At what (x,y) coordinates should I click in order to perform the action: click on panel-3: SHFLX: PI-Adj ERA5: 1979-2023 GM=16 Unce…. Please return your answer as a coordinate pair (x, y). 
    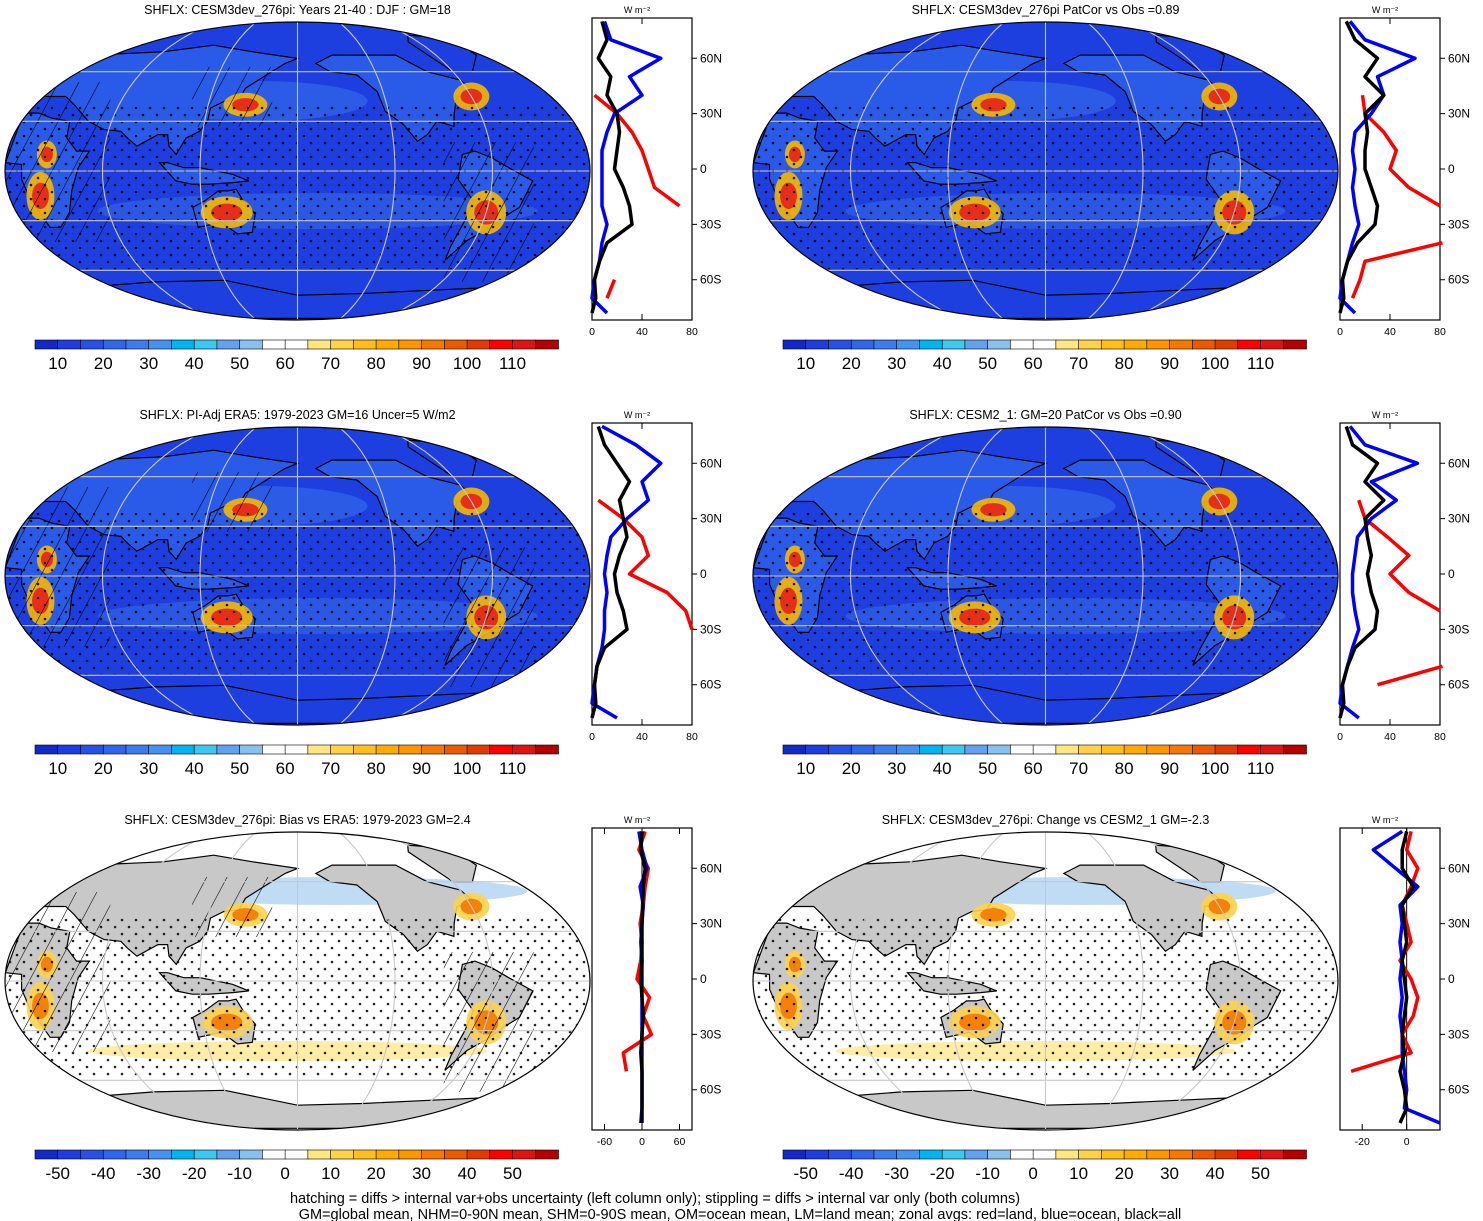
    Looking at the image, I should click on (363, 593).